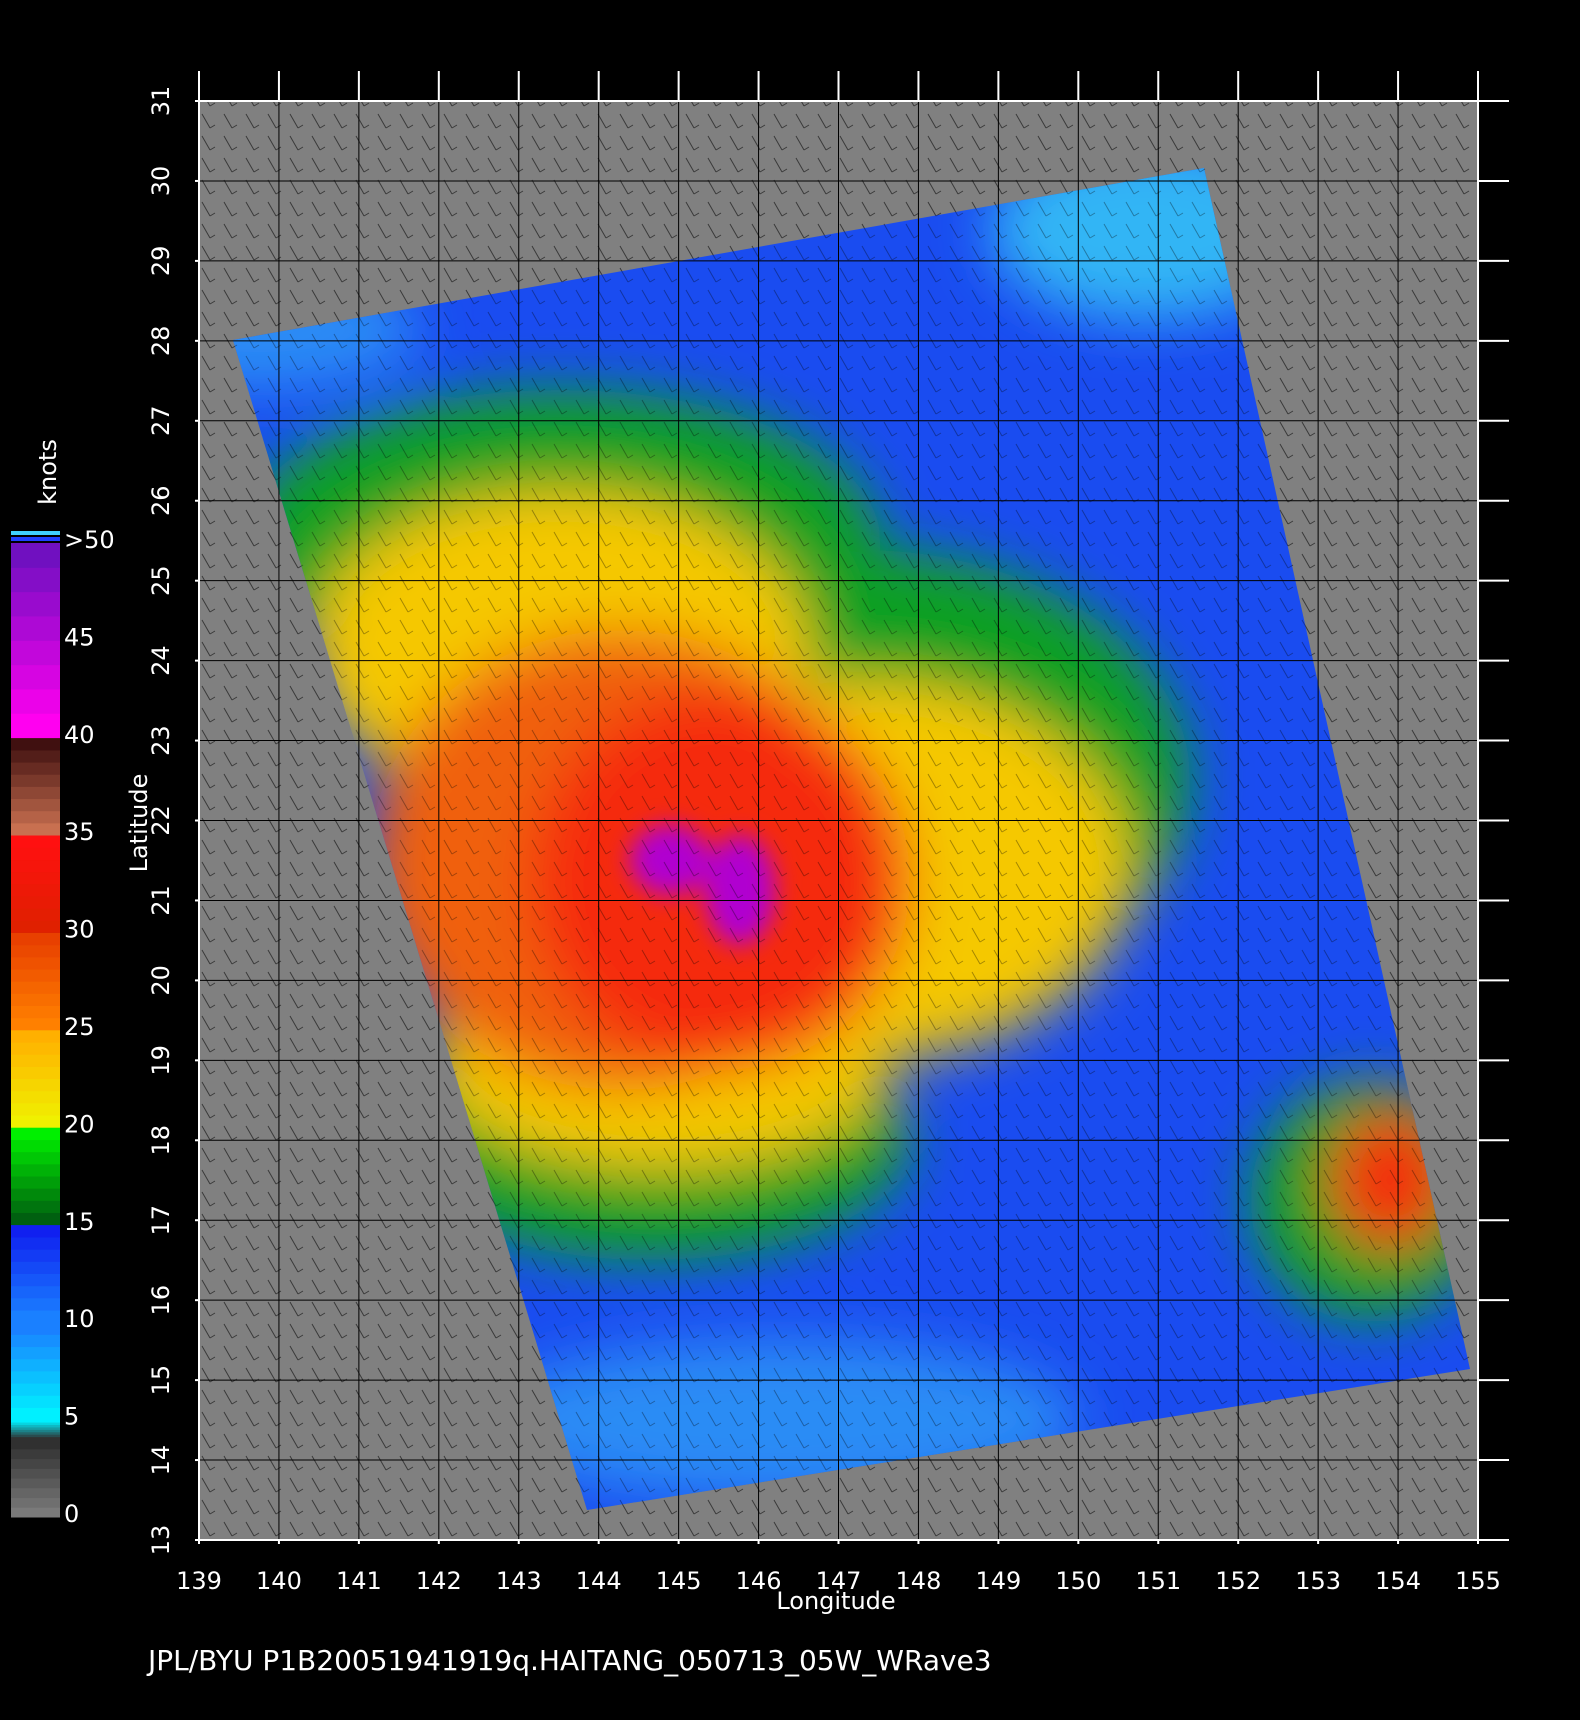  What do you see at coordinates (89, 540) in the screenshot?
I see `colorbar-tick-label: >50` at bounding box center [89, 540].